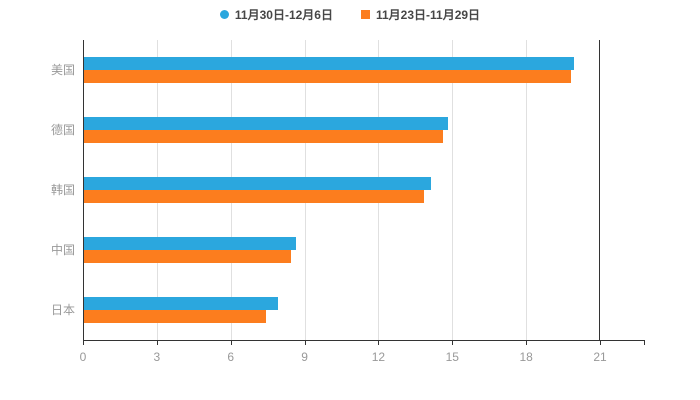 This screenshot has height=400, width=700. I want to click on x-axis-tick-label-12: 12, so click(378, 357).